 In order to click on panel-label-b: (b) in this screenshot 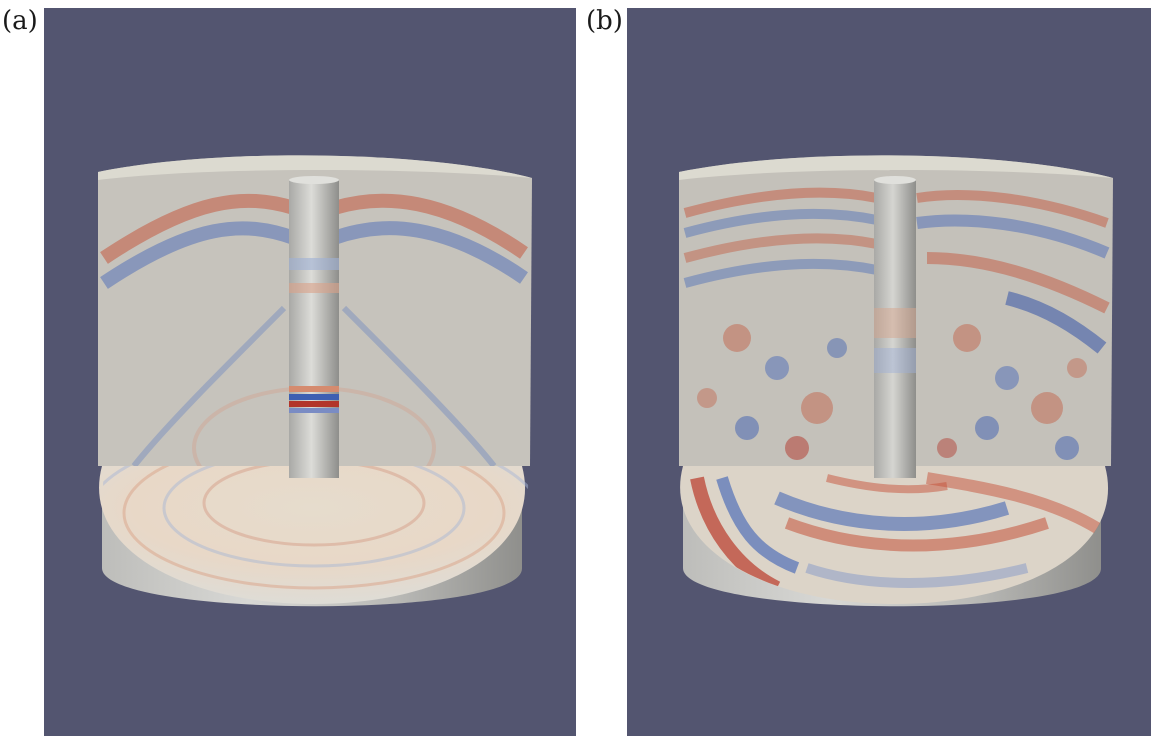, I will do `click(604, 21)`.